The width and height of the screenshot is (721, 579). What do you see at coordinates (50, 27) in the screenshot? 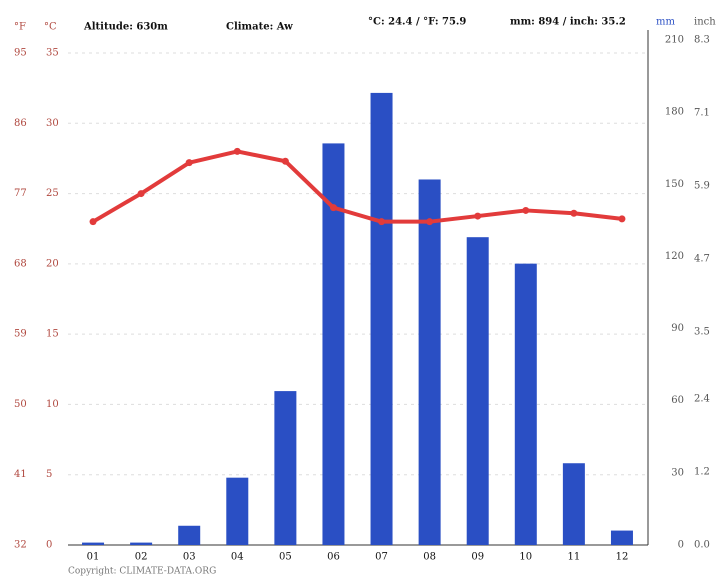
I see `c-axis-label: °C` at bounding box center [50, 27].